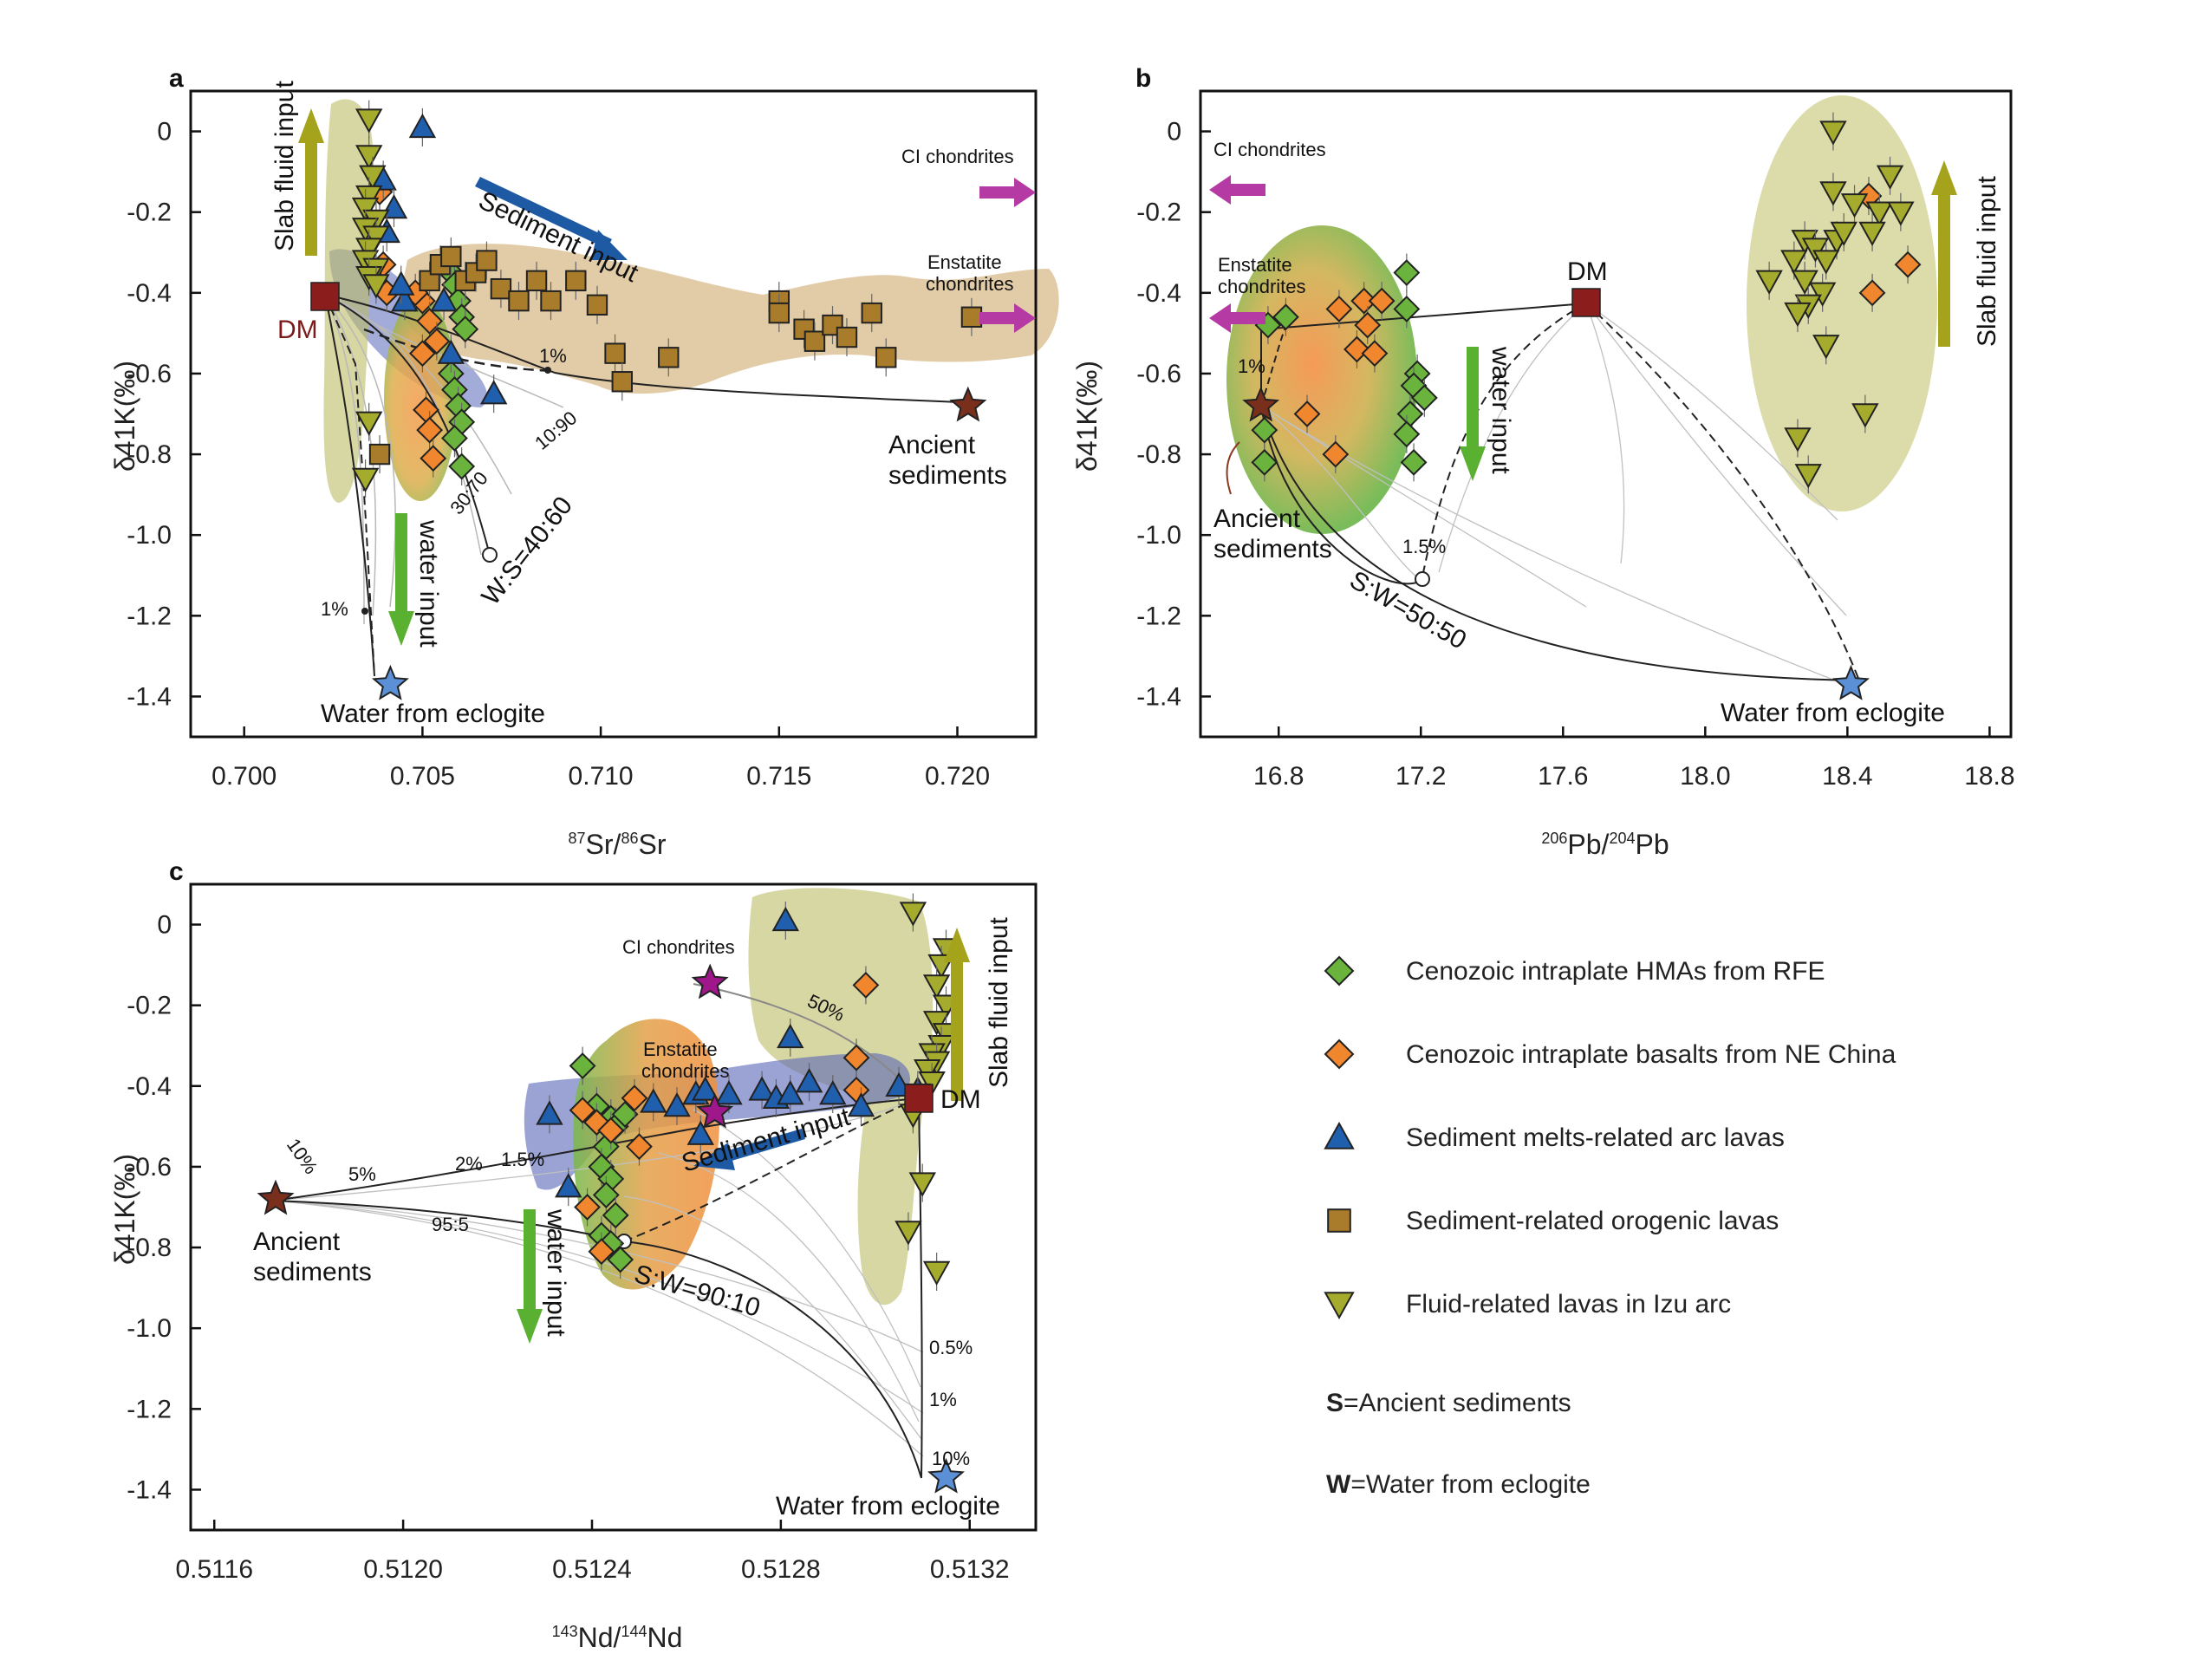 This screenshot has width=2212, height=1654. I want to click on p2-label-c: 2%, so click(469, 1164).